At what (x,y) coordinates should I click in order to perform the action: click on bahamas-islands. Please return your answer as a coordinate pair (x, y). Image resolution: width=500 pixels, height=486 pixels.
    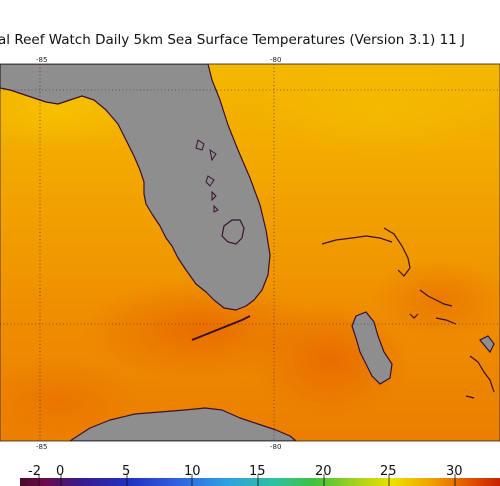
    Looking at the image, I should click on (487, 344).